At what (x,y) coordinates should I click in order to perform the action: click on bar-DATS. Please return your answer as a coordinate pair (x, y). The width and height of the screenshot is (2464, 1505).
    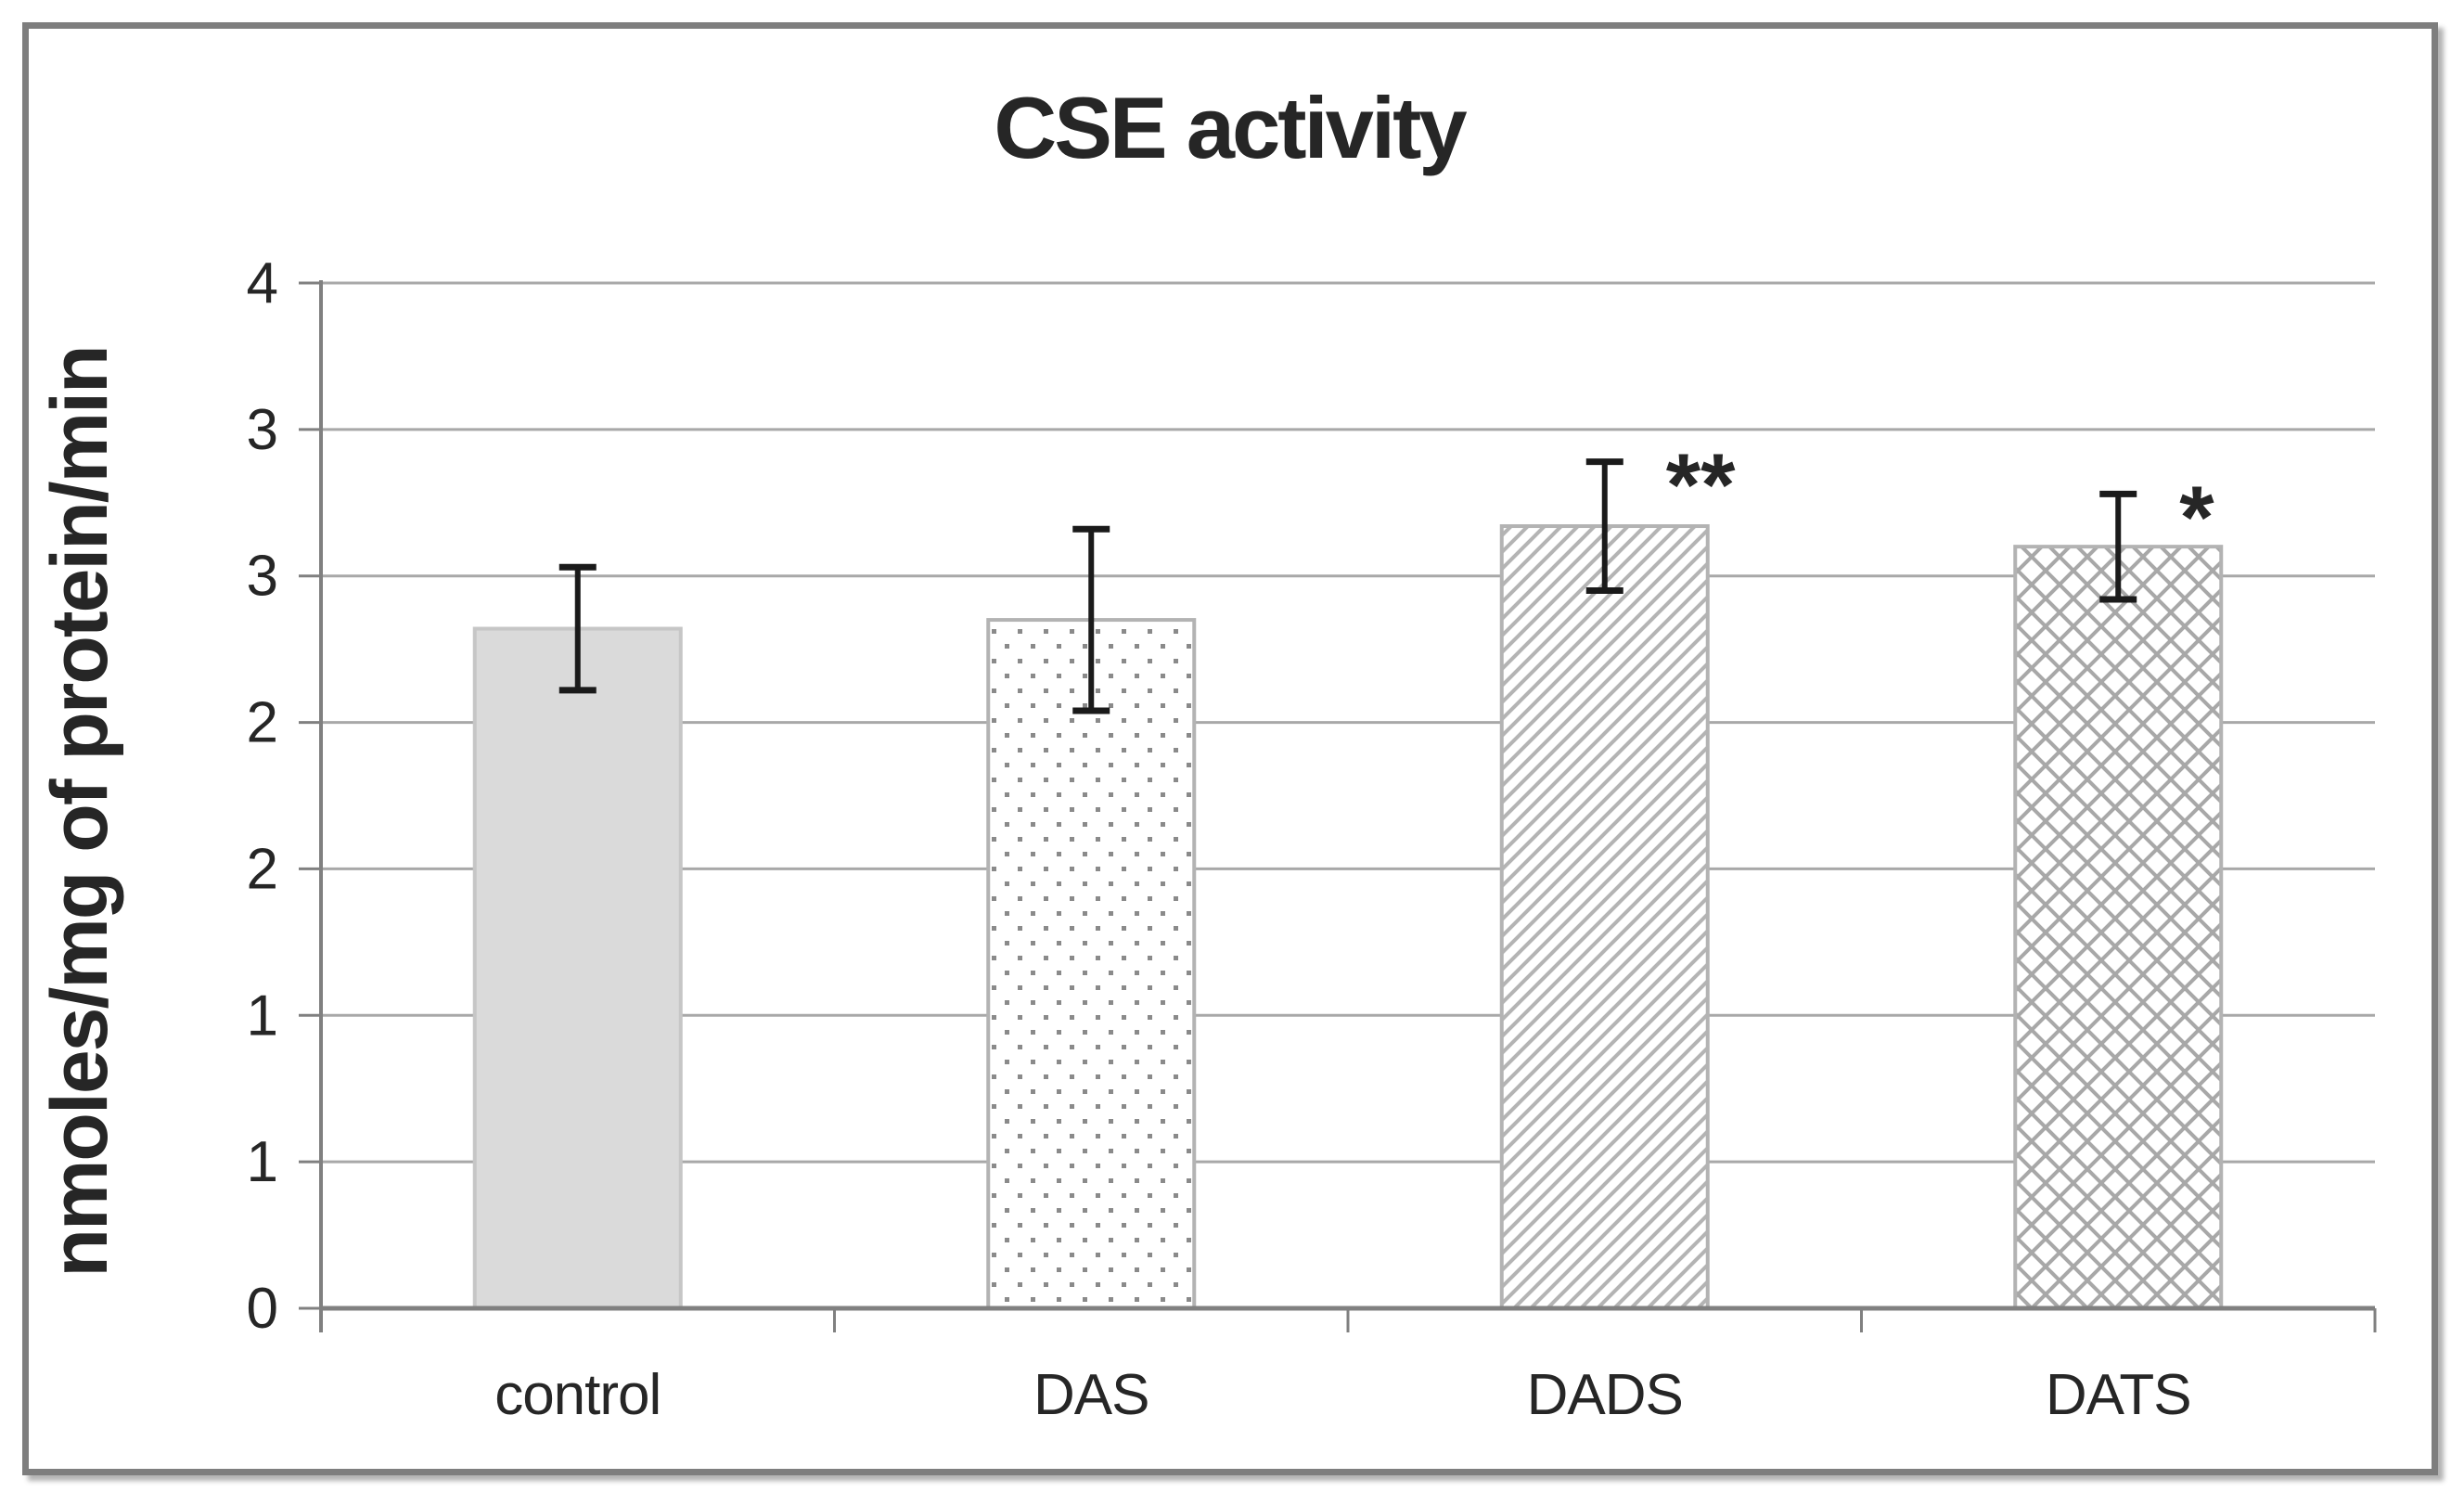
    Looking at the image, I should click on (2118, 927).